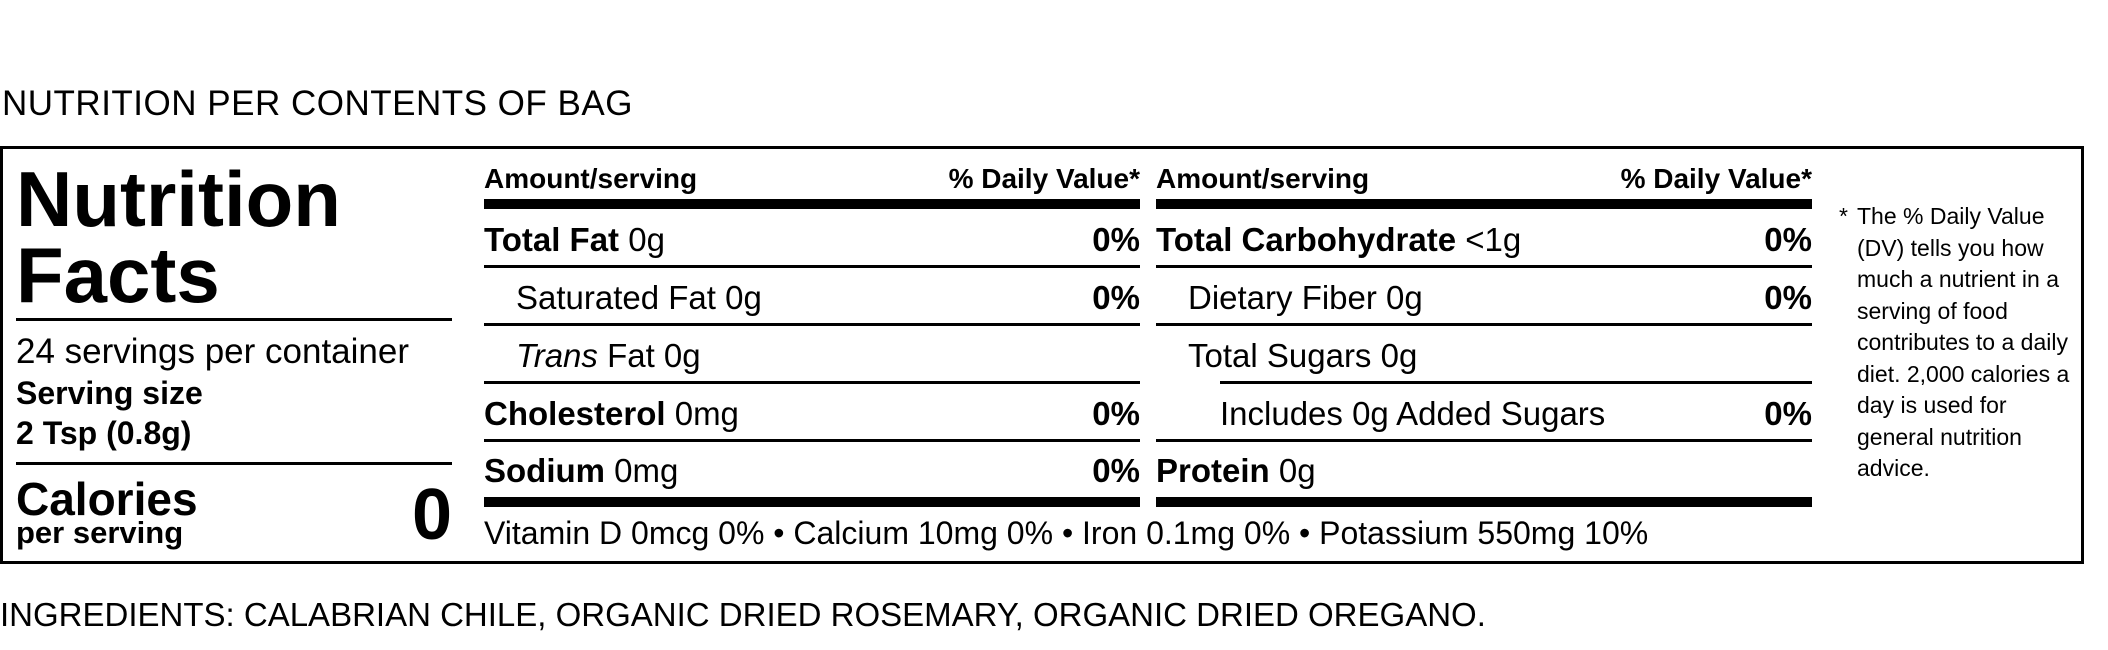 The image size is (2108, 650). What do you see at coordinates (1843, 216) in the screenshot?
I see `footnote-asterisk: *` at bounding box center [1843, 216].